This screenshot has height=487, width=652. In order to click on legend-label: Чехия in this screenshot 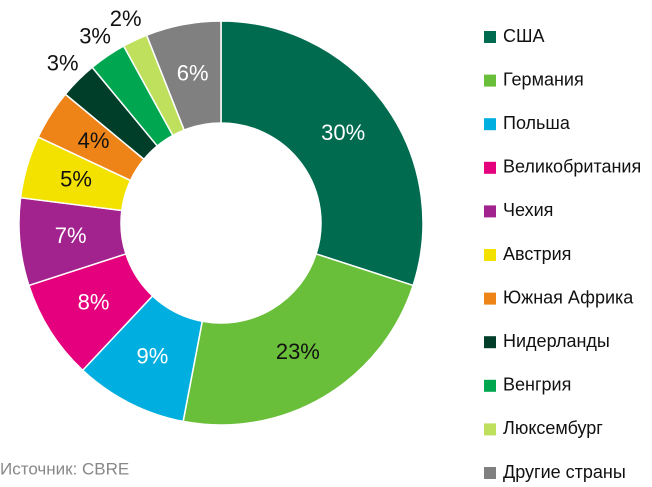, I will do `click(528, 210)`.